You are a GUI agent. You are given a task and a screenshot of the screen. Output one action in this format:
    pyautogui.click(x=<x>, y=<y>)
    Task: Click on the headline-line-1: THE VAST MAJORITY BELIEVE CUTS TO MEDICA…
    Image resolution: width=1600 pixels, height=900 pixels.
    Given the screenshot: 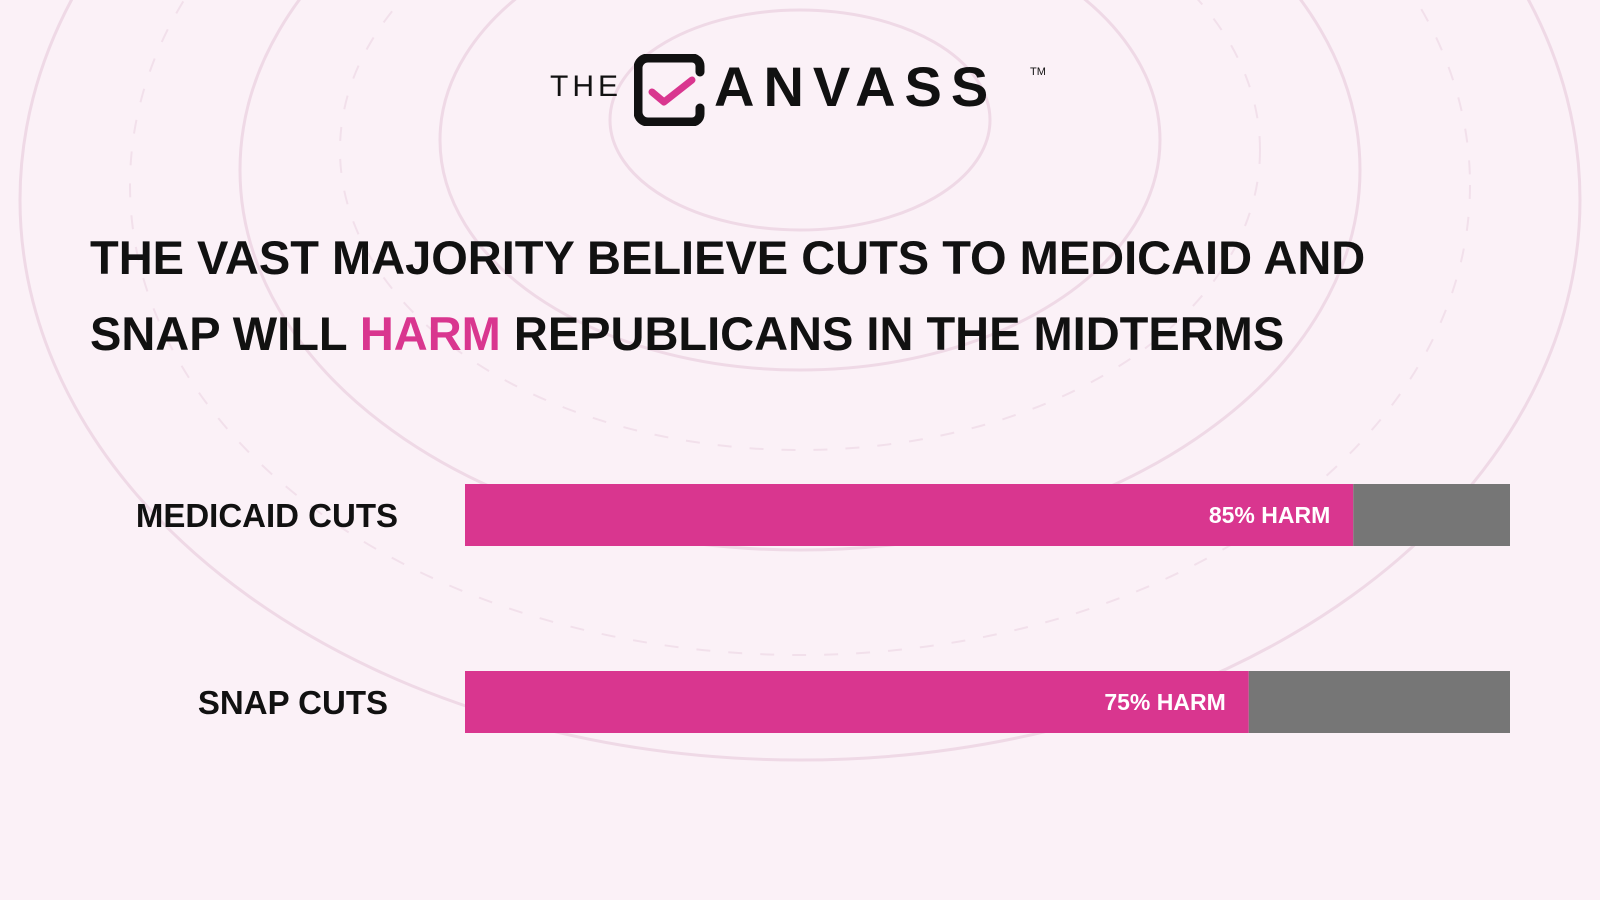 What is the action you would take?
    pyautogui.click(x=728, y=257)
    